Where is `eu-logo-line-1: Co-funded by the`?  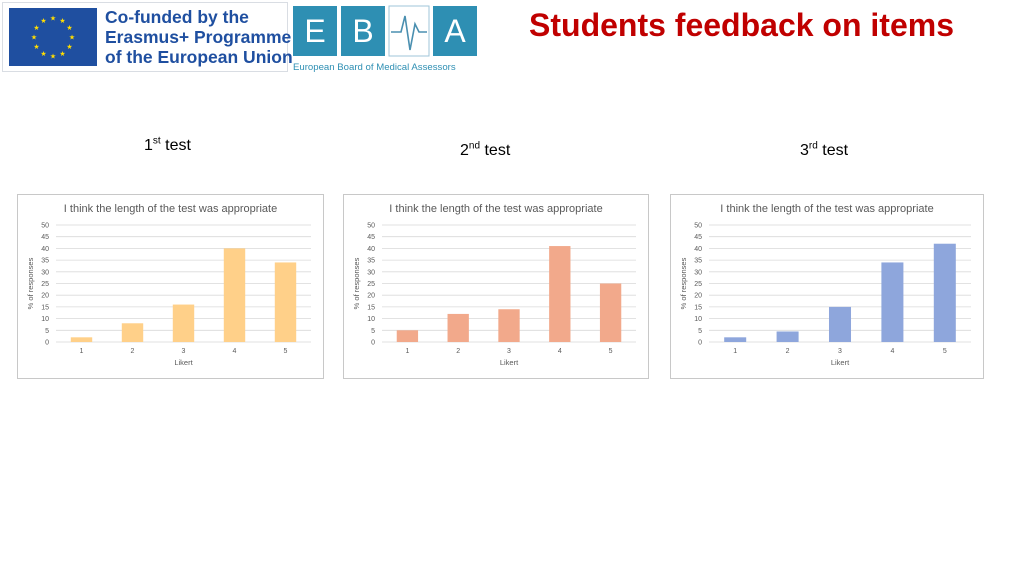 eu-logo-line-1: Co-funded by the is located at coordinates (177, 17).